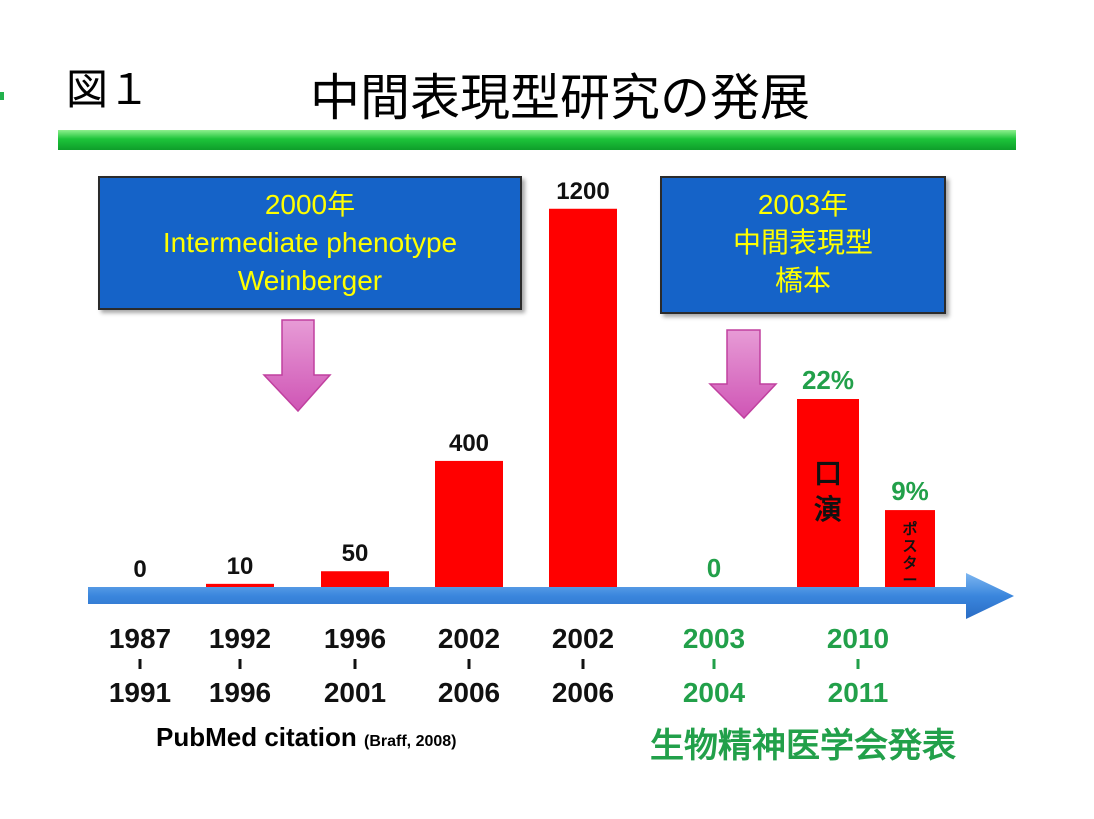 Image resolution: width=1094 pixels, height=819 pixels. Describe the element at coordinates (355, 692) in the screenshot. I see `citation-year-end: 2001` at that location.